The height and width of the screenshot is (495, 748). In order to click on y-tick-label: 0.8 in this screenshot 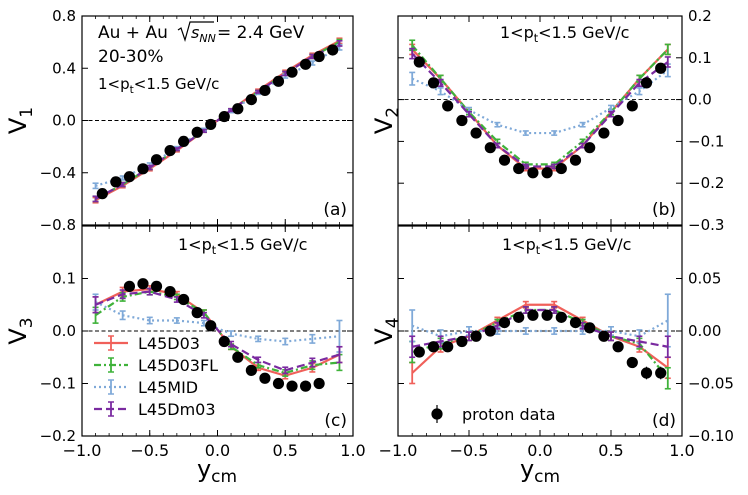, I will do `click(64, 16)`.